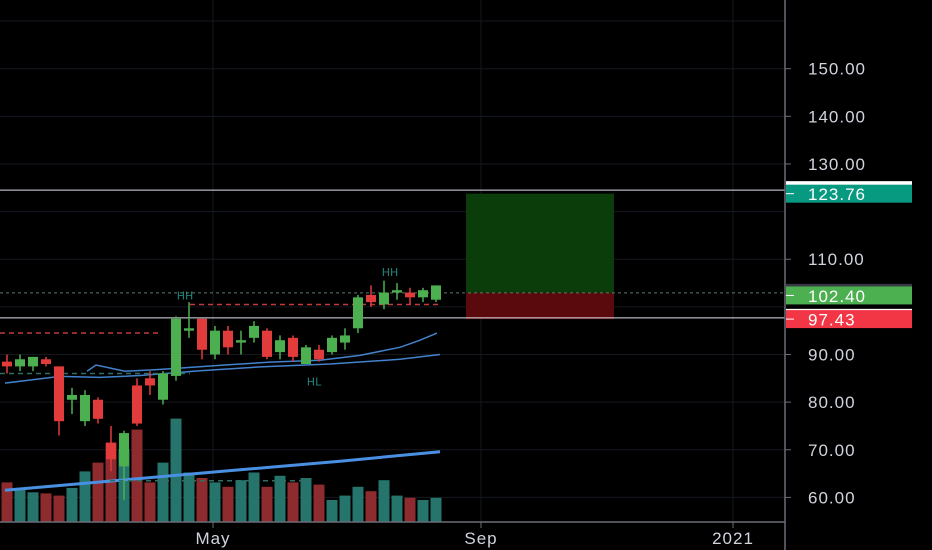  I want to click on price-tag-label: 102.40, so click(837, 296).